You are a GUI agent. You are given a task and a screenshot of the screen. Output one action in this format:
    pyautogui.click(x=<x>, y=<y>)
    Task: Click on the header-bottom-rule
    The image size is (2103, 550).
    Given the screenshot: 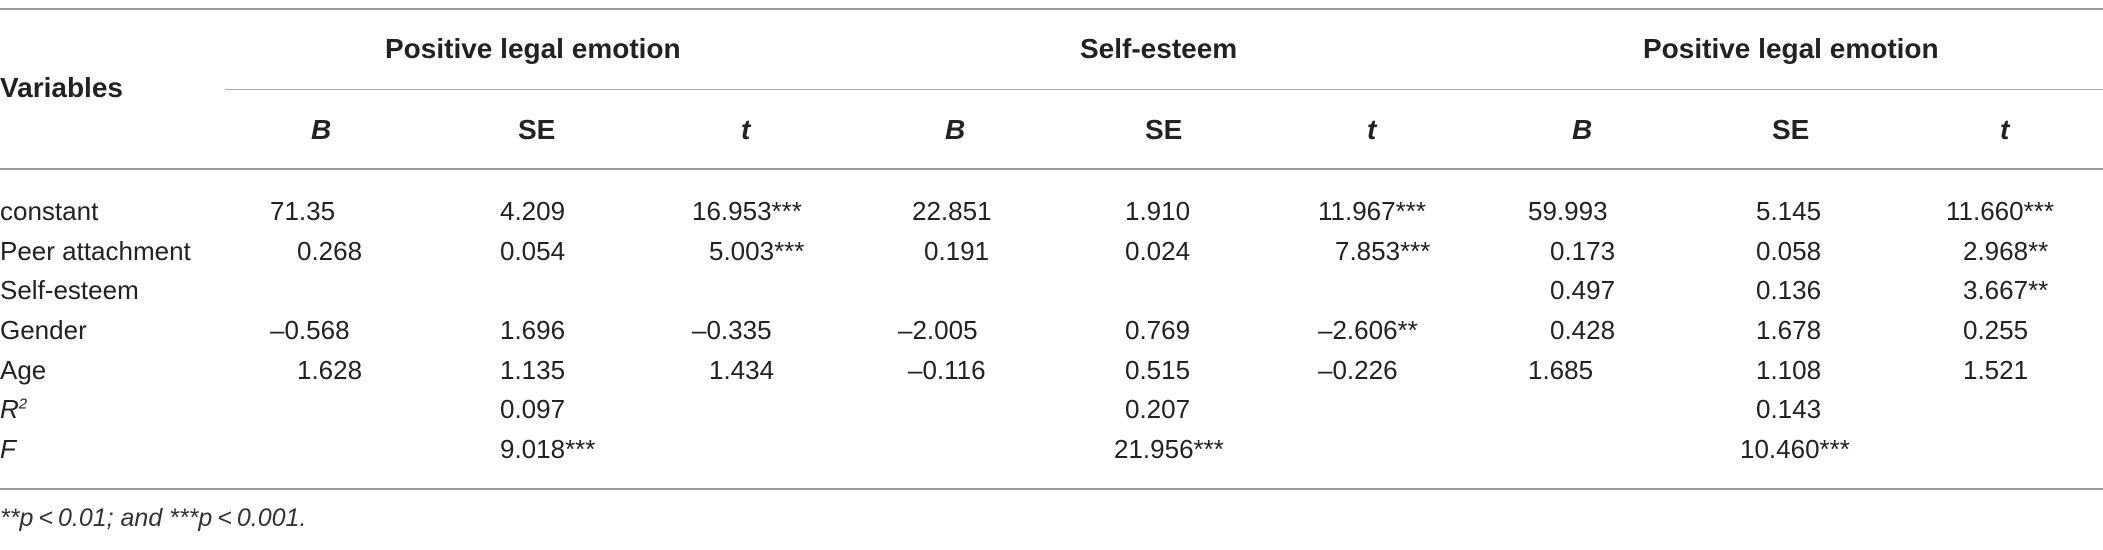 What is the action you would take?
    pyautogui.click(x=1051, y=169)
    